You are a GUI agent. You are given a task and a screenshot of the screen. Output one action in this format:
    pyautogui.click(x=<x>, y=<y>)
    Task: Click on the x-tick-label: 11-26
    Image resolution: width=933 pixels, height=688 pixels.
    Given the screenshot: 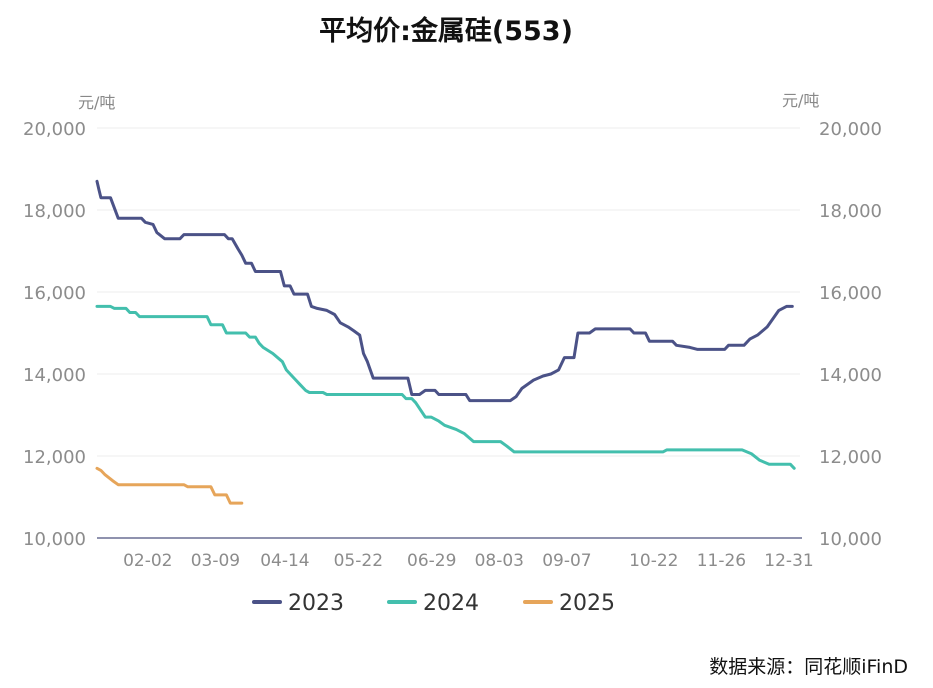 What is the action you would take?
    pyautogui.click(x=721, y=561)
    